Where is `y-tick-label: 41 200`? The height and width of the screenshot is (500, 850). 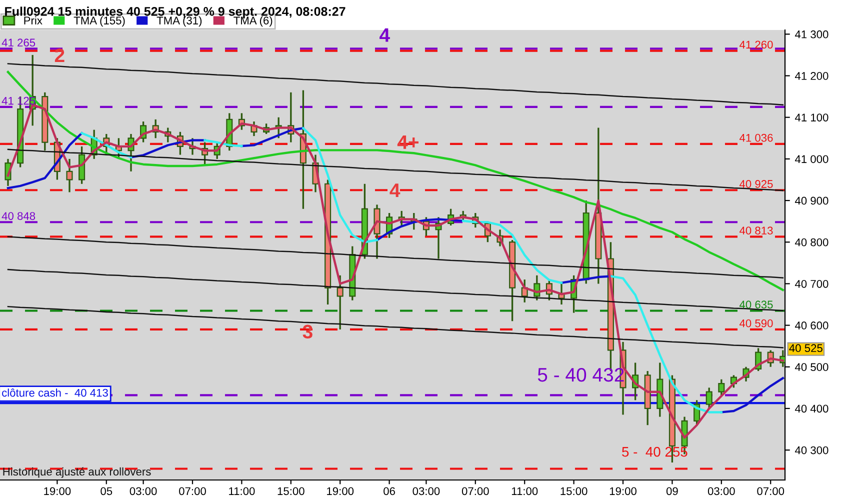
y-tick-label: 41 200 is located at coordinates (811, 76).